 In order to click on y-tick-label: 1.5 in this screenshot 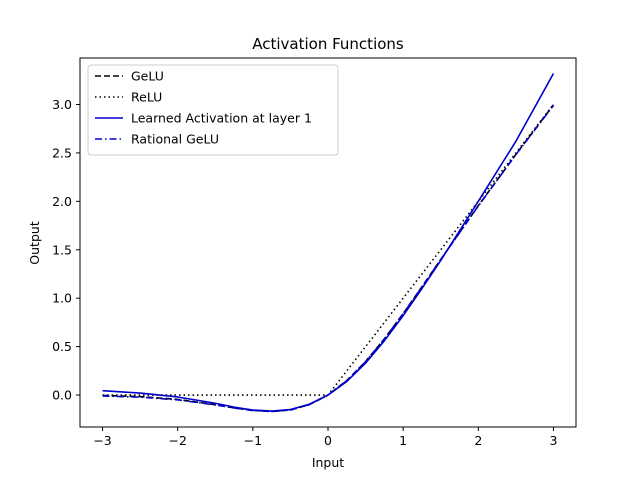, I will do `click(62, 249)`.